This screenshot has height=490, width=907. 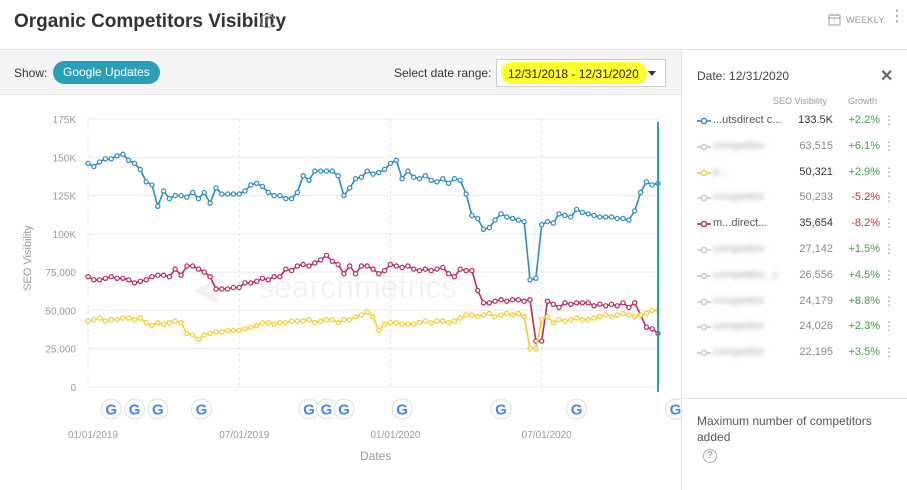 I want to click on competitor-row: ...utsdirect c... 133.5K +2.2% ⋮, so click(x=794, y=122).